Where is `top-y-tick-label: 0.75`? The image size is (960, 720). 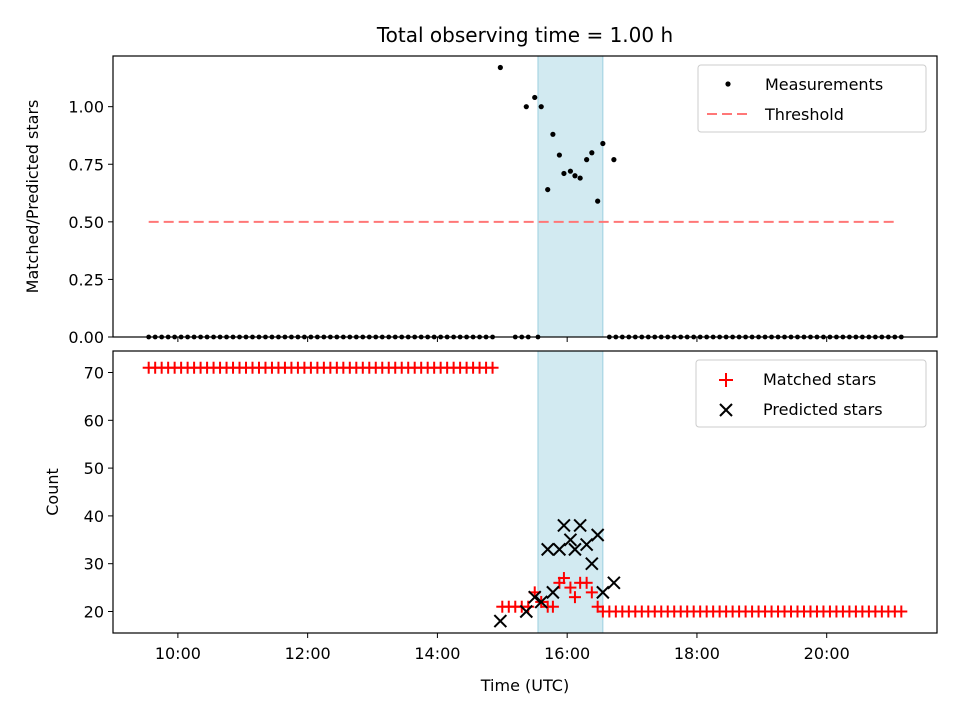 top-y-tick-label: 0.75 is located at coordinates (86, 164).